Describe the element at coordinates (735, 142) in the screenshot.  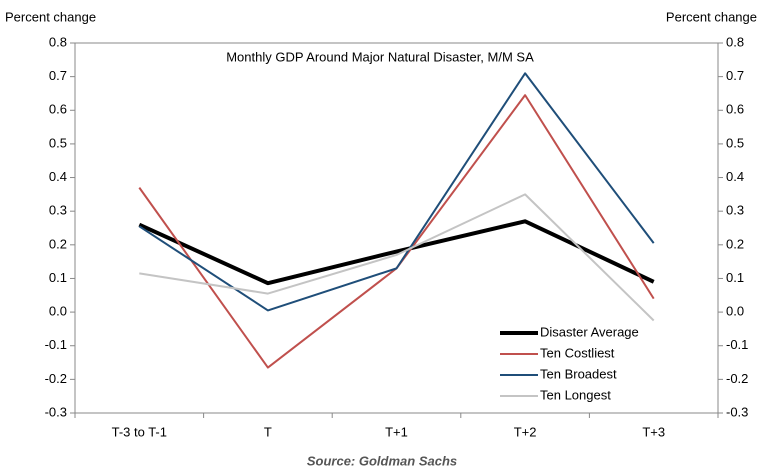
I see `y2-tick-label: 0.5` at that location.